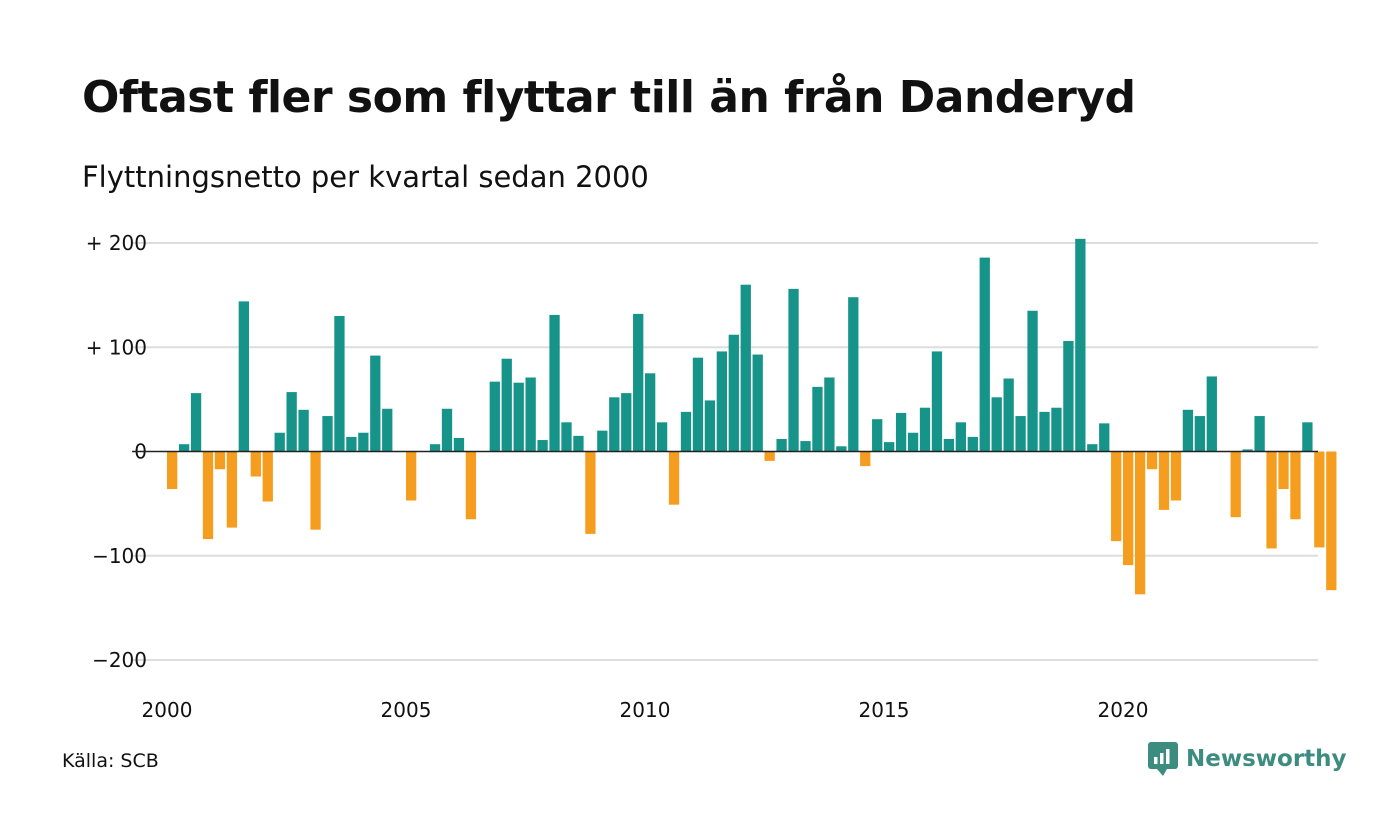  Describe the element at coordinates (119, 660) in the screenshot. I see `y-tick-label: −200` at that location.